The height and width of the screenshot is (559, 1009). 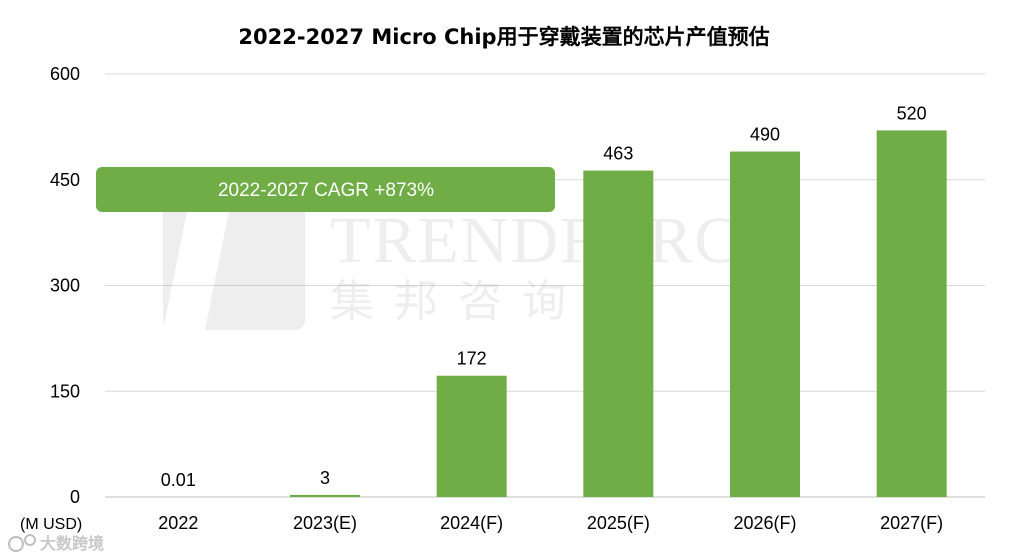 I want to click on trendforce-watermark: TRENDFORCE 集邦咨询, so click(x=473, y=263).